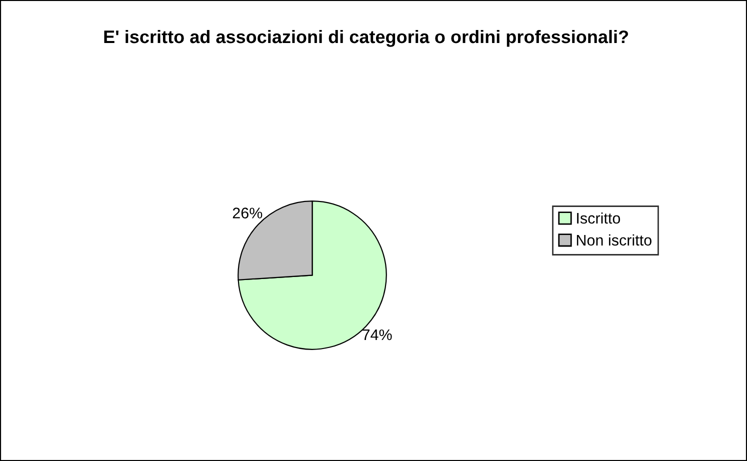 This screenshot has height=461, width=747. Describe the element at coordinates (366, 38) in the screenshot. I see `chart-title: E' iscritto ad associazioni di categoria o ordini professionali?` at that location.